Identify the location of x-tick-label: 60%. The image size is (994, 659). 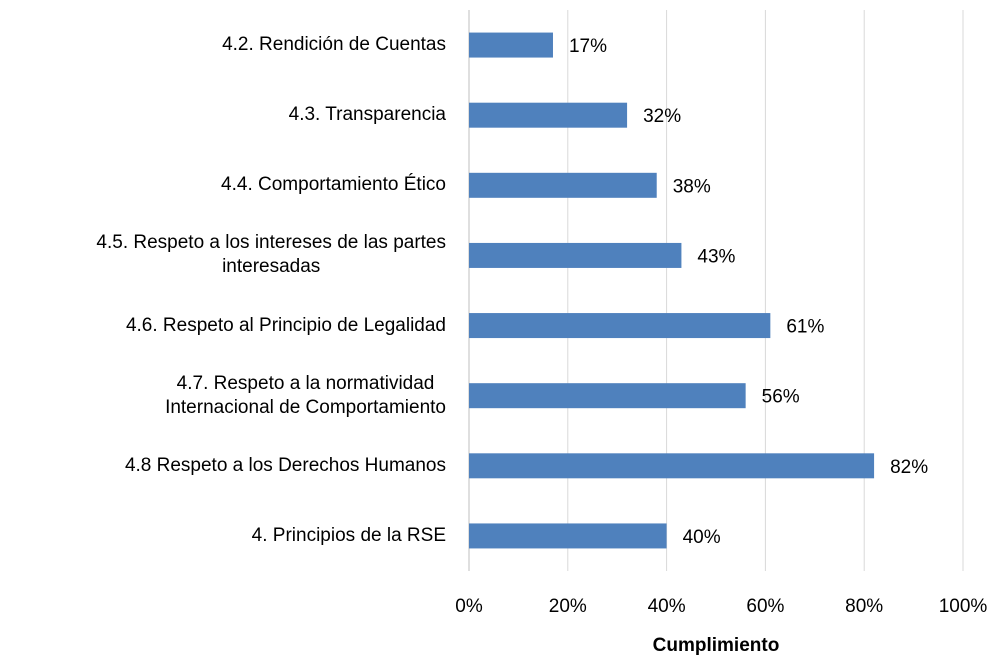
(765, 606).